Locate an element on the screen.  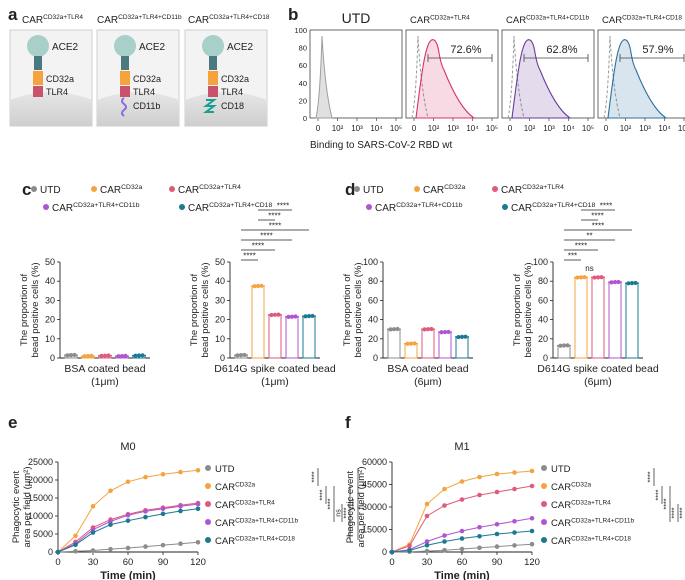
plot-2-y-tick: 50 is located at coordinates (220, 262).